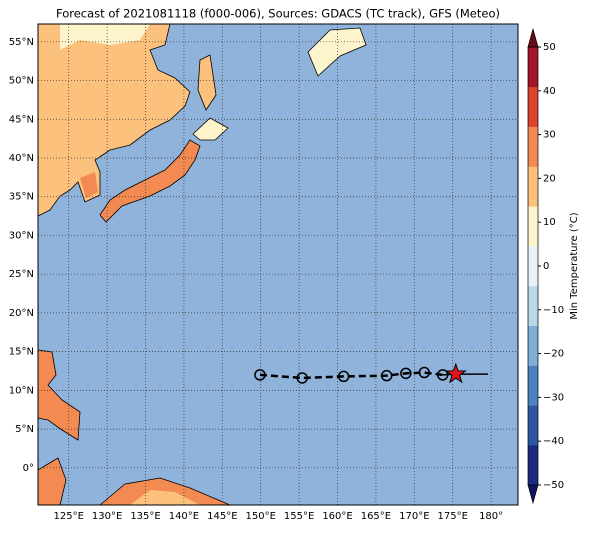  I want to click on colorbar-tick-label: 30, so click(549, 135).